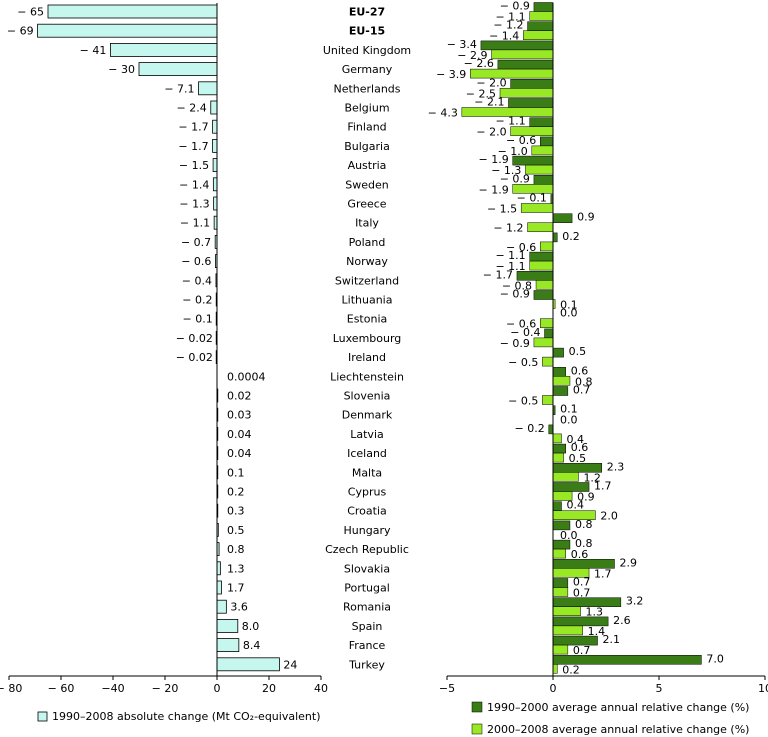 The height and width of the screenshot is (737, 768). I want to click on rel-label-1990-2000: 3.2, so click(635, 601).